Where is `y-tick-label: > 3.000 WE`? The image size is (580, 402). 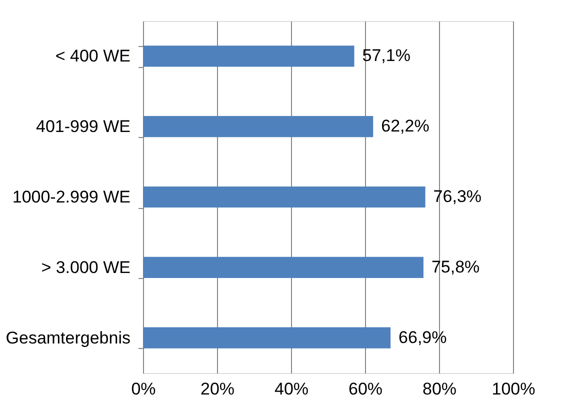
y-tick-label: > 3.000 WE is located at coordinates (85, 267).